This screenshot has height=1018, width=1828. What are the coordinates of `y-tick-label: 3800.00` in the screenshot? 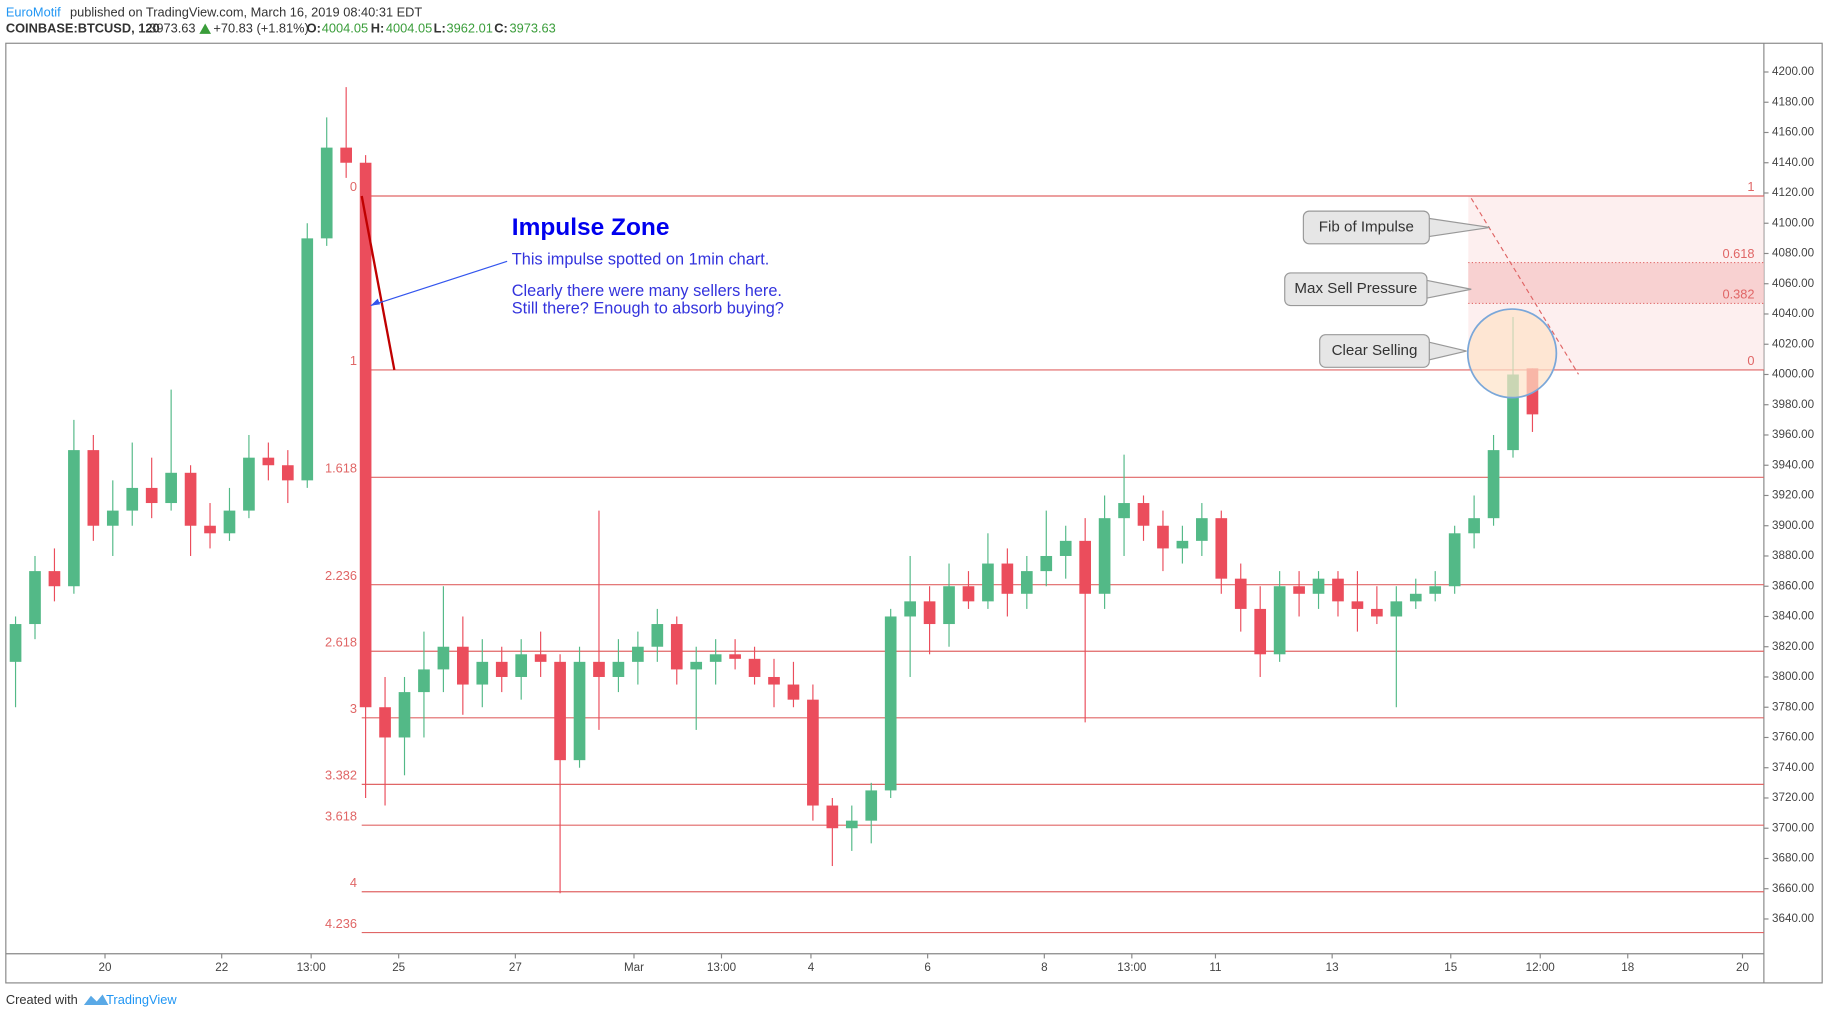 It's located at (1793, 676).